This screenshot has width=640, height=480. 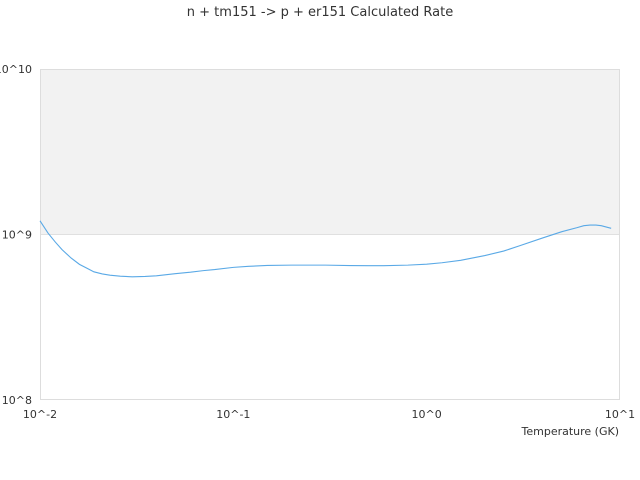 I want to click on y-tick-label: 10^10, so click(x=16, y=69).